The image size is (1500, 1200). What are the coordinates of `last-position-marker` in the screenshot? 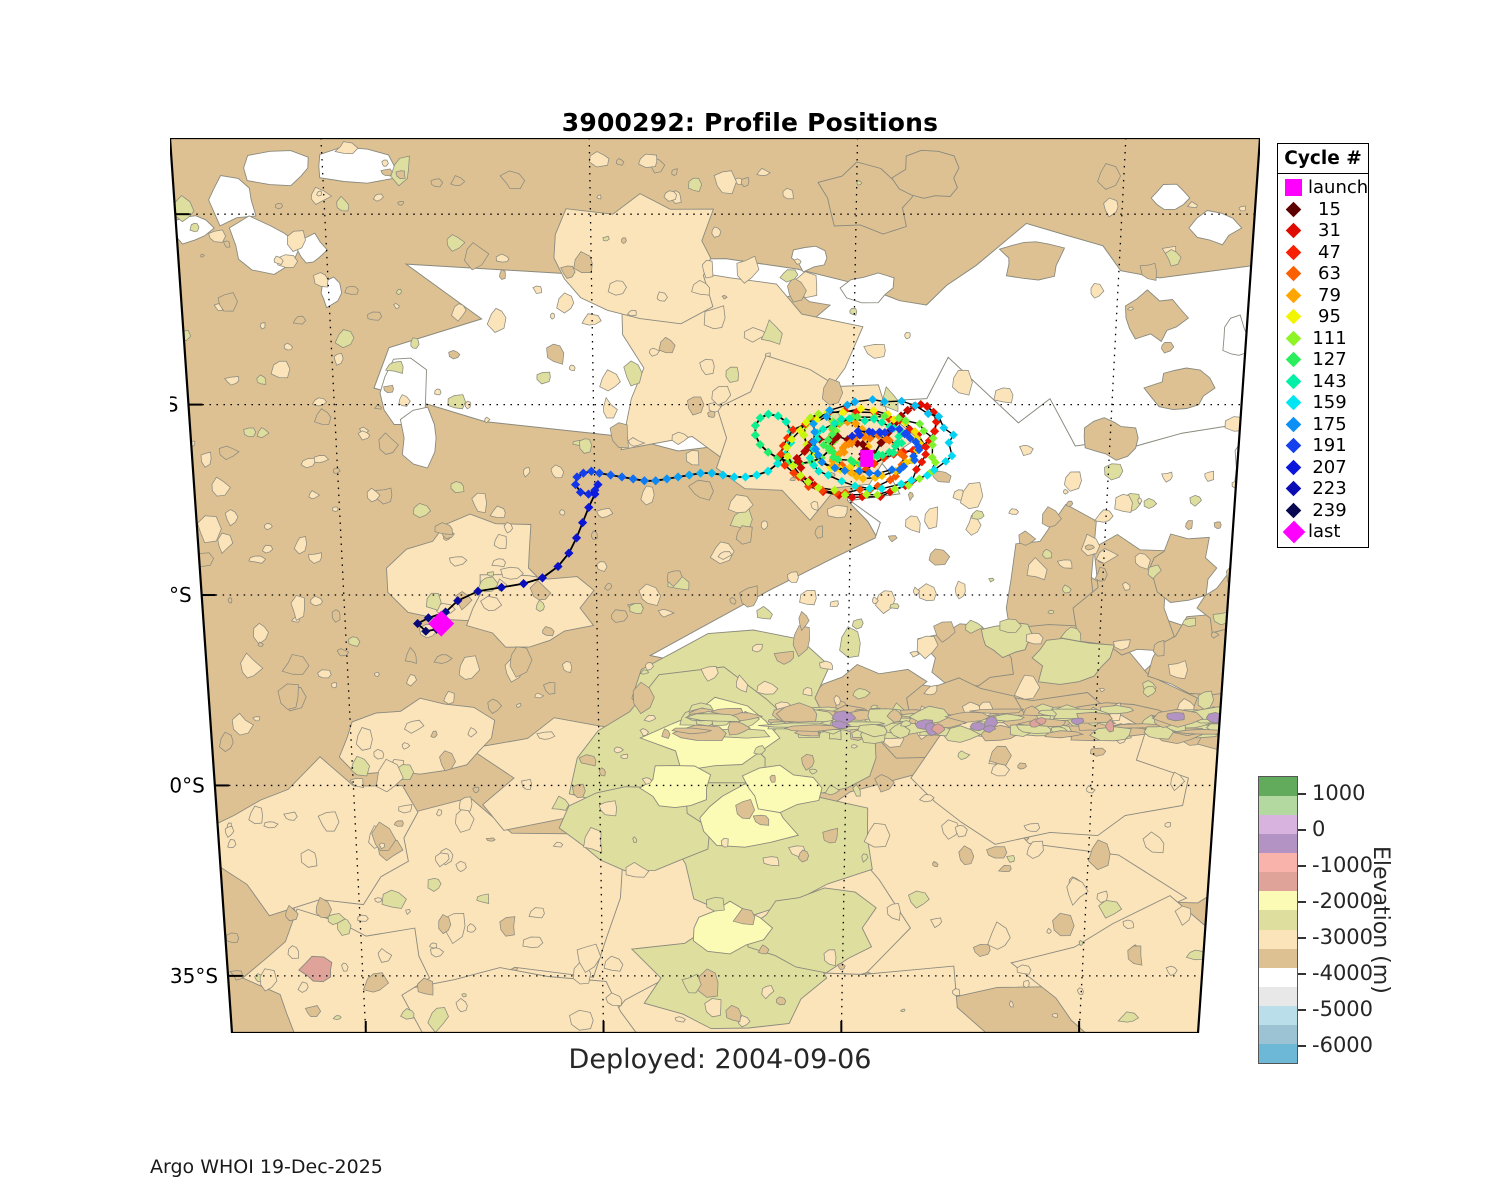 It's located at (441, 623).